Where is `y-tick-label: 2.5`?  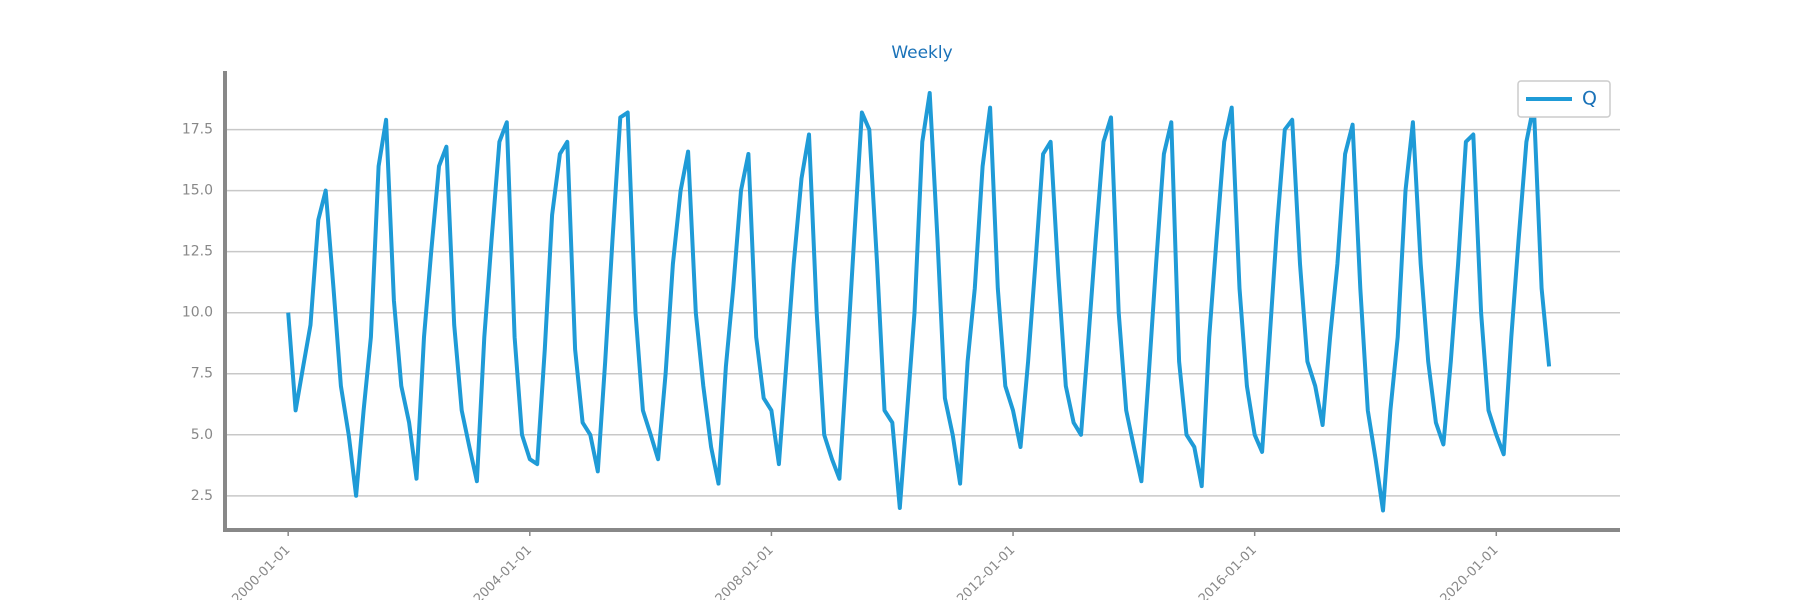
y-tick-label: 2.5 is located at coordinates (202, 496).